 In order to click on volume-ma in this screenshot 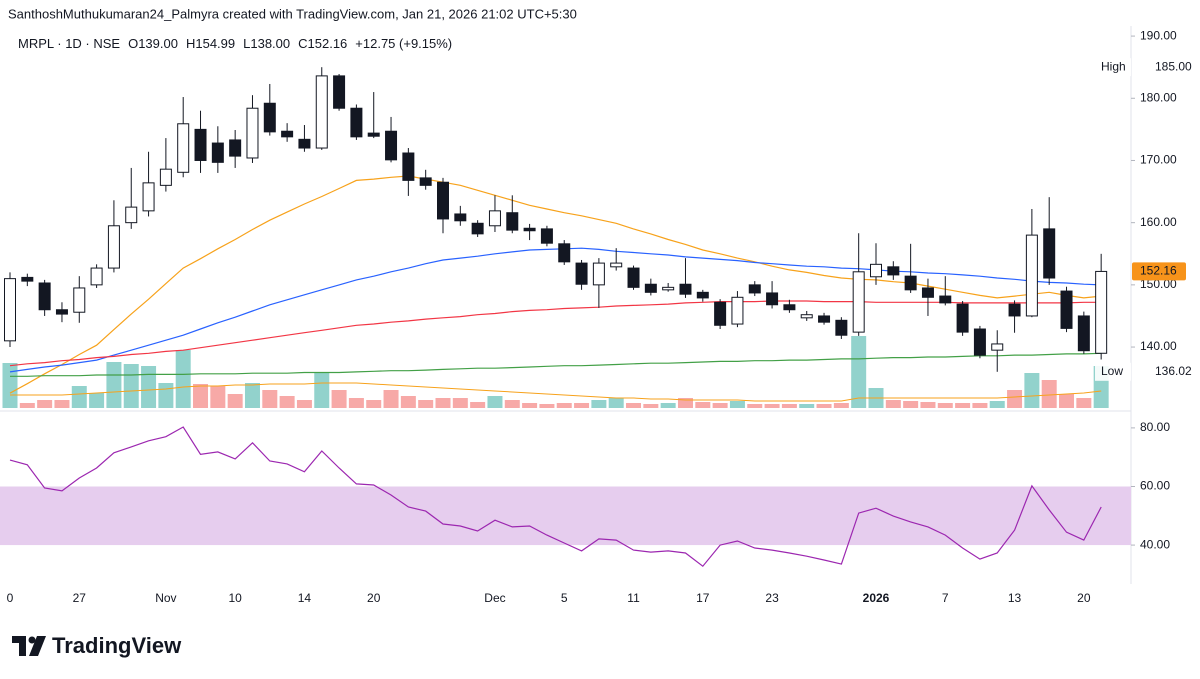, I will do `click(556, 392)`.